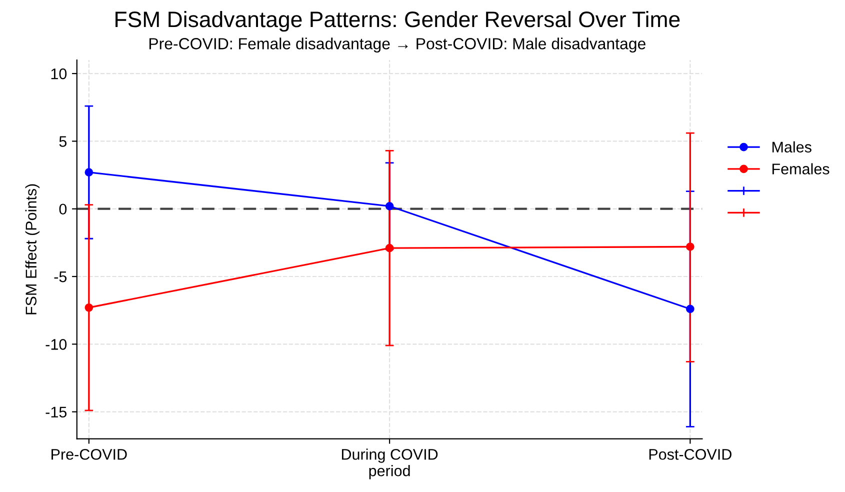 This screenshot has height=492, width=845. Describe the element at coordinates (32, 249) in the screenshot. I see `y-axis-title: FSM Effect (Points)` at that location.